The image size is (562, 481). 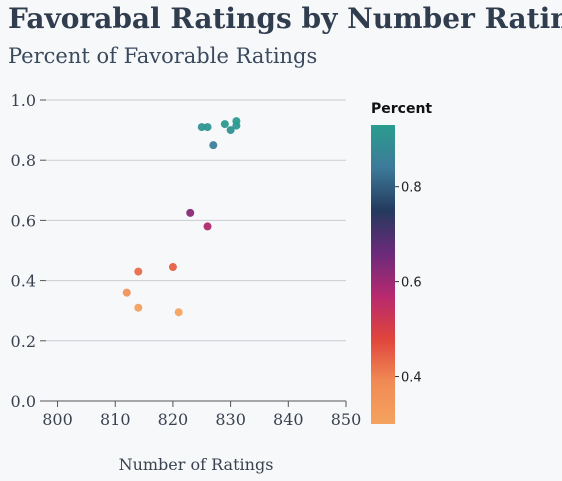 I want to click on legend-title: Percent, so click(x=401, y=109).